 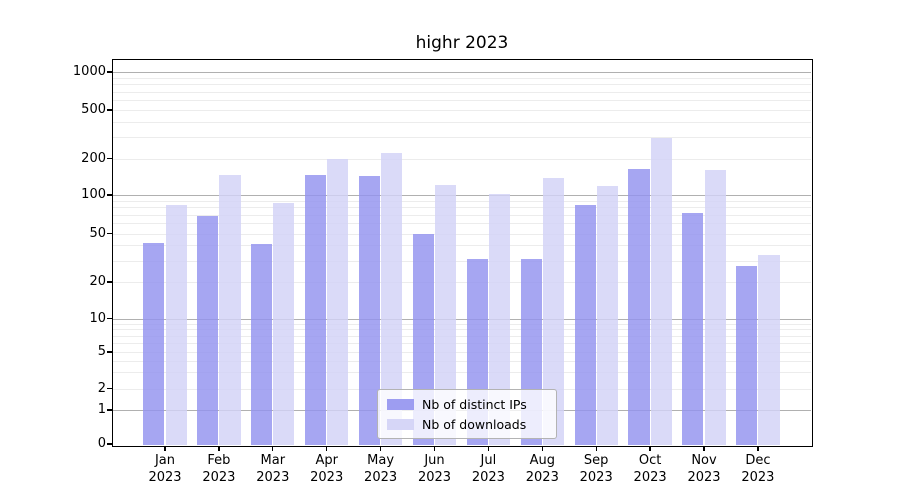 What do you see at coordinates (650, 469) in the screenshot?
I see `x-tick-label: Oct 2023` at bounding box center [650, 469].